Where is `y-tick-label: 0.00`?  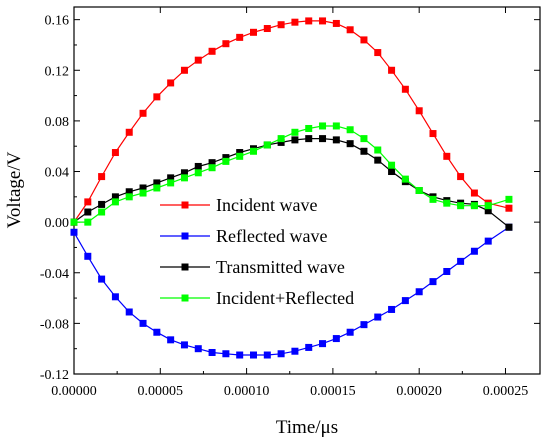 y-tick-label: 0.00 is located at coordinates (57, 223).